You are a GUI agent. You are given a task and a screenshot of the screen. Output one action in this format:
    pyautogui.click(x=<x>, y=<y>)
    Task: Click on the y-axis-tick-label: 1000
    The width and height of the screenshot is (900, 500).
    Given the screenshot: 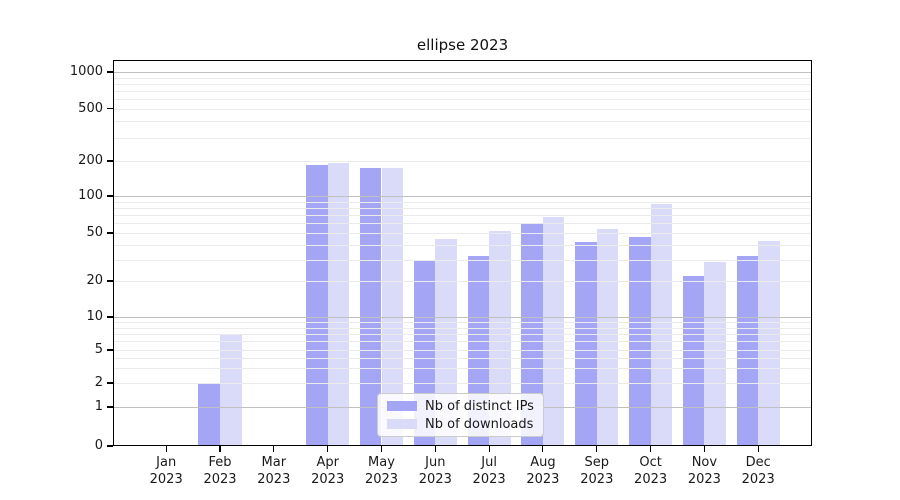 What is the action you would take?
    pyautogui.click(x=86, y=71)
    